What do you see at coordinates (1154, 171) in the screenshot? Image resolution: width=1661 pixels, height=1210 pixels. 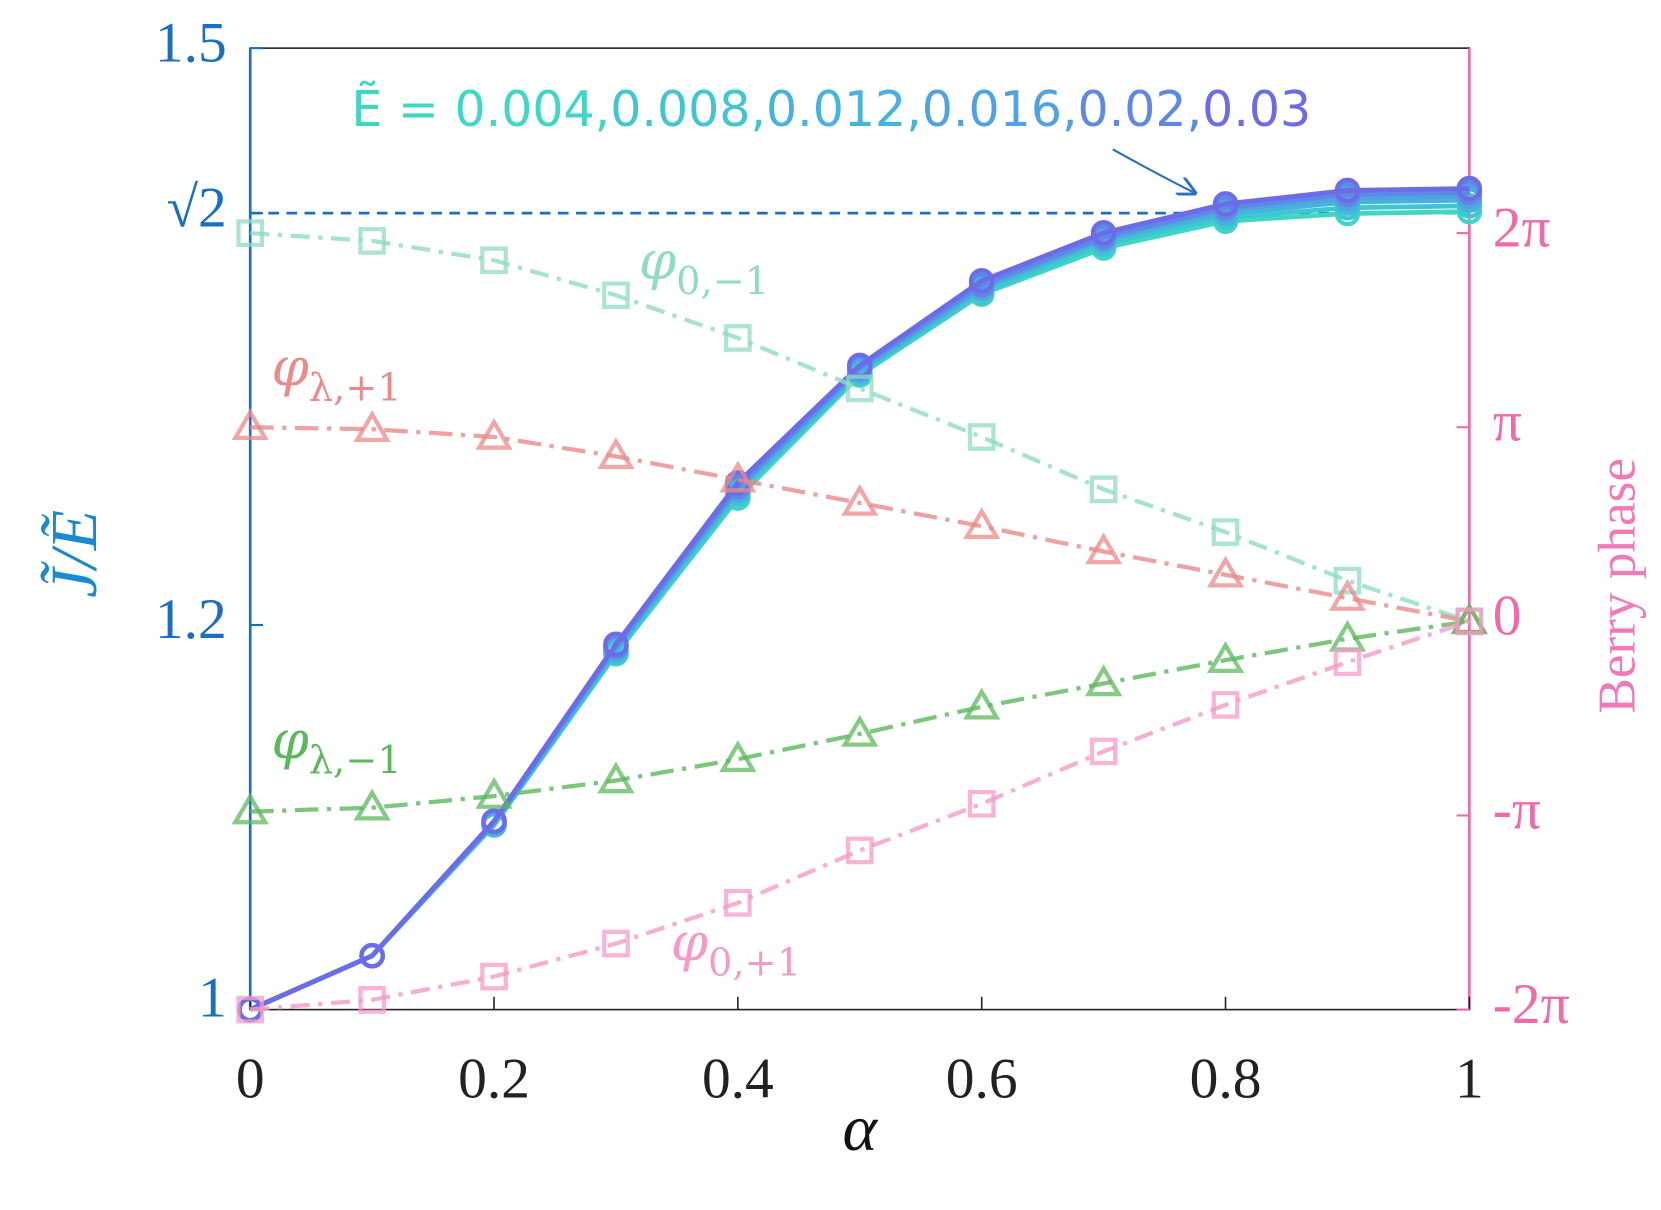 I see `annotation-arrow` at bounding box center [1154, 171].